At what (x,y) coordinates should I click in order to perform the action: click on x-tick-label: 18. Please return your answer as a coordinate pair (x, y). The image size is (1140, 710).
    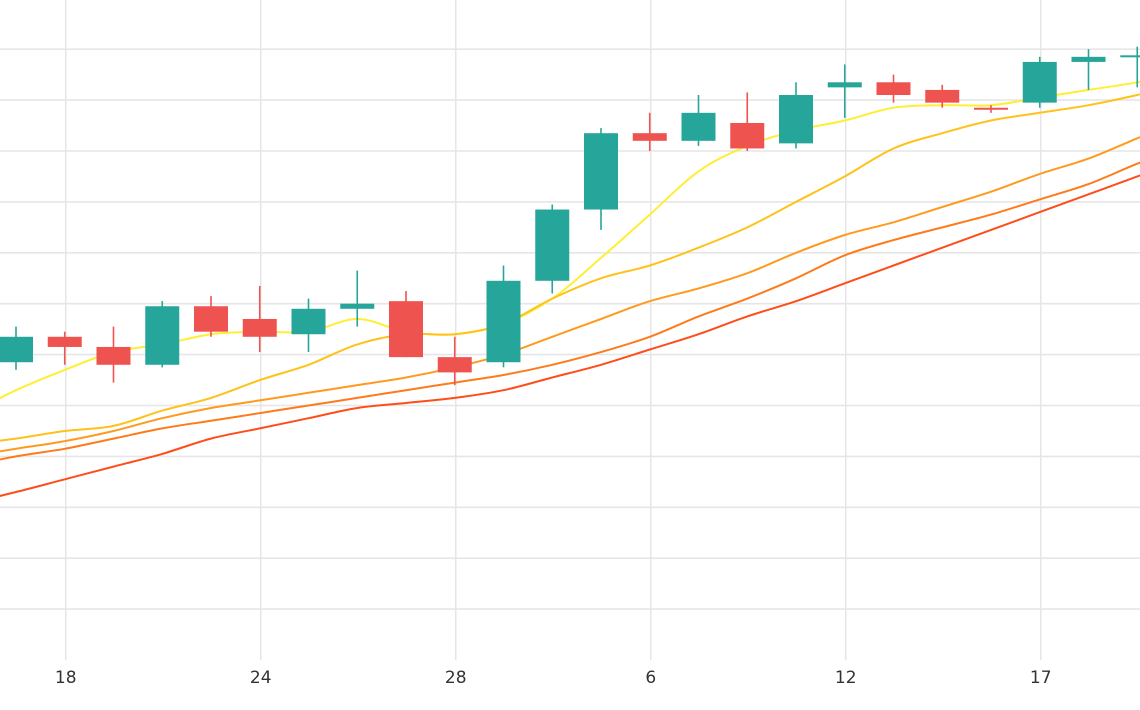
    Looking at the image, I should click on (66, 678).